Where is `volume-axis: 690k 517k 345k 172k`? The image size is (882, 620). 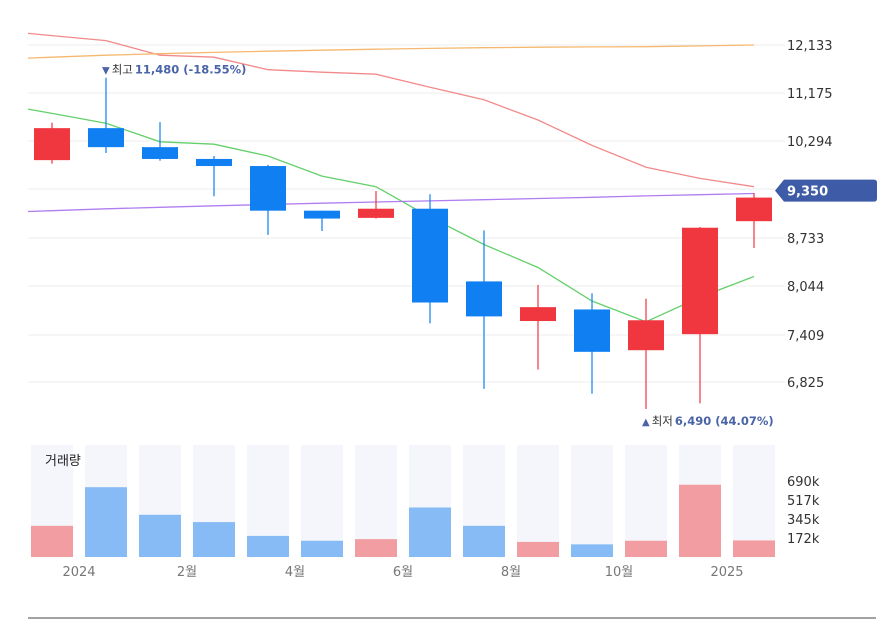 volume-axis: 690k 517k 345k 172k is located at coordinates (803, 511).